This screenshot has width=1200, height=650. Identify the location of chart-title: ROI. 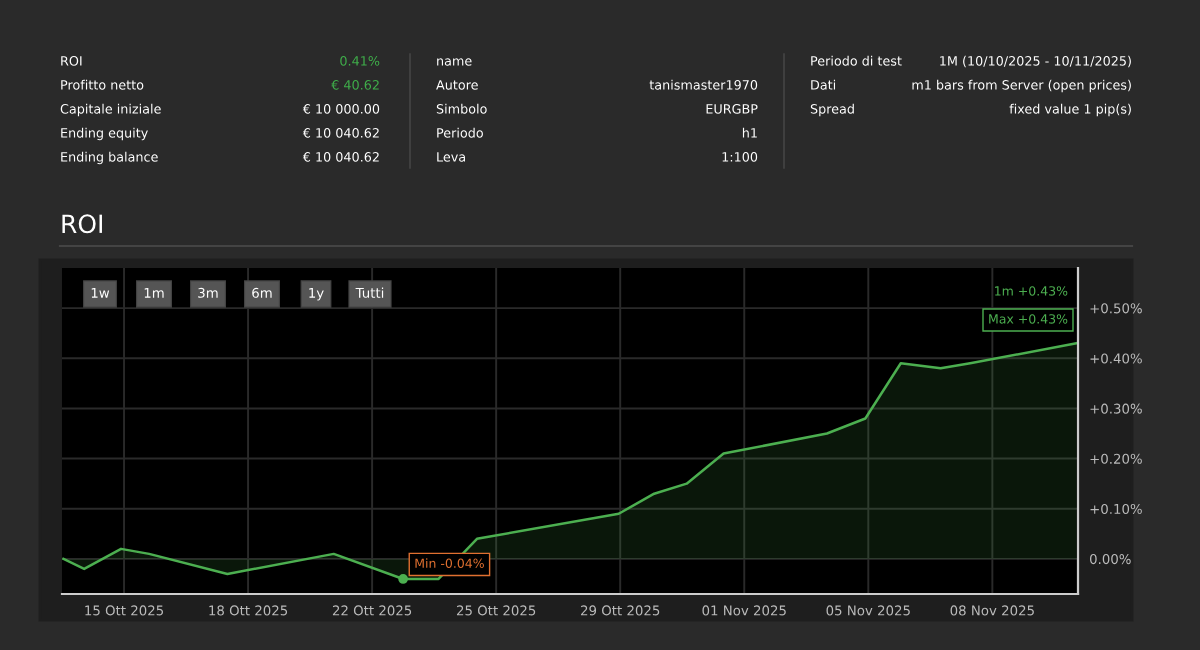
(82, 224).